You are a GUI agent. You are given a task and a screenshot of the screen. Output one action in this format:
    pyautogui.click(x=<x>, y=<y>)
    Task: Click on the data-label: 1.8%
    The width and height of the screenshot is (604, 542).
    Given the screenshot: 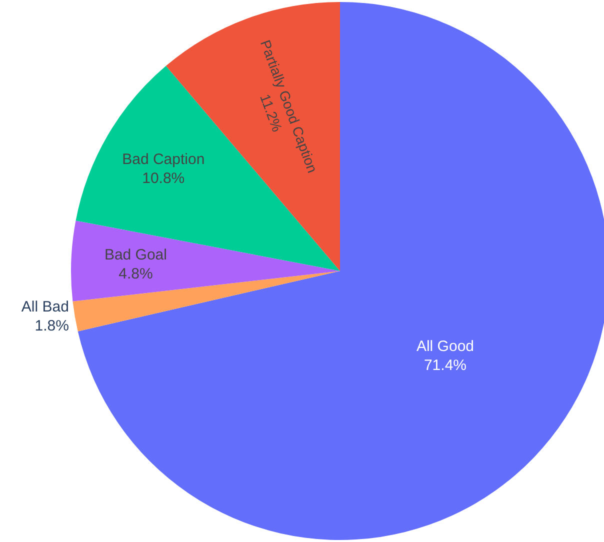 What is the action you would take?
    pyautogui.click(x=51, y=325)
    